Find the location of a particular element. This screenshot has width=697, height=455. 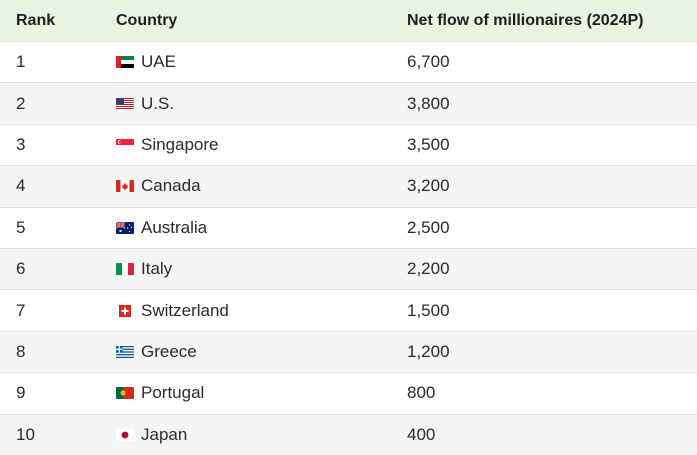

country-name: U.S. is located at coordinates (158, 103).